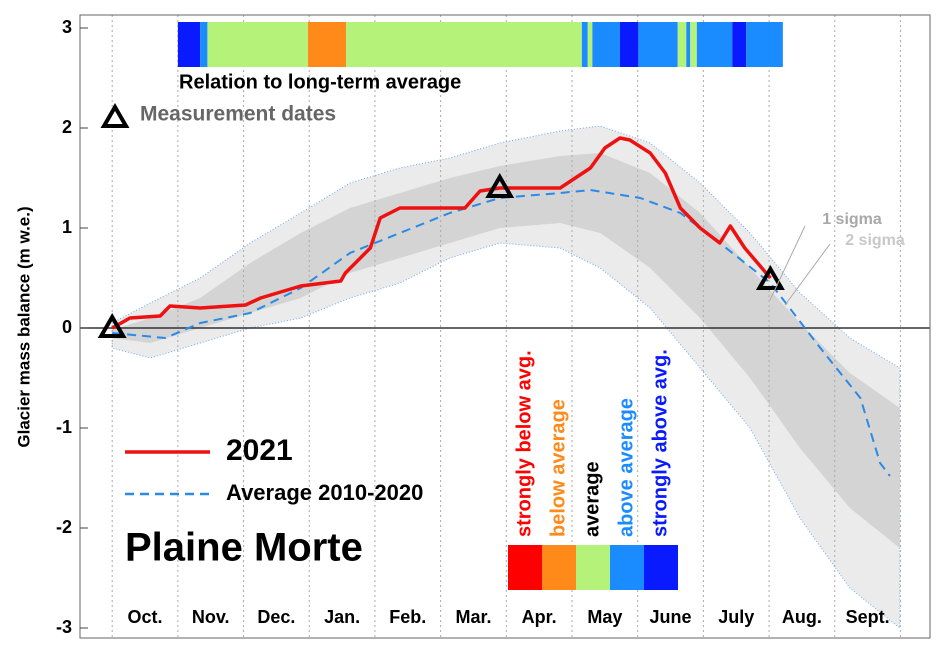 Image resolution: width=948 pixels, height=649 pixels. What do you see at coordinates (115, 115) in the screenshot?
I see `legend-marker` at bounding box center [115, 115].